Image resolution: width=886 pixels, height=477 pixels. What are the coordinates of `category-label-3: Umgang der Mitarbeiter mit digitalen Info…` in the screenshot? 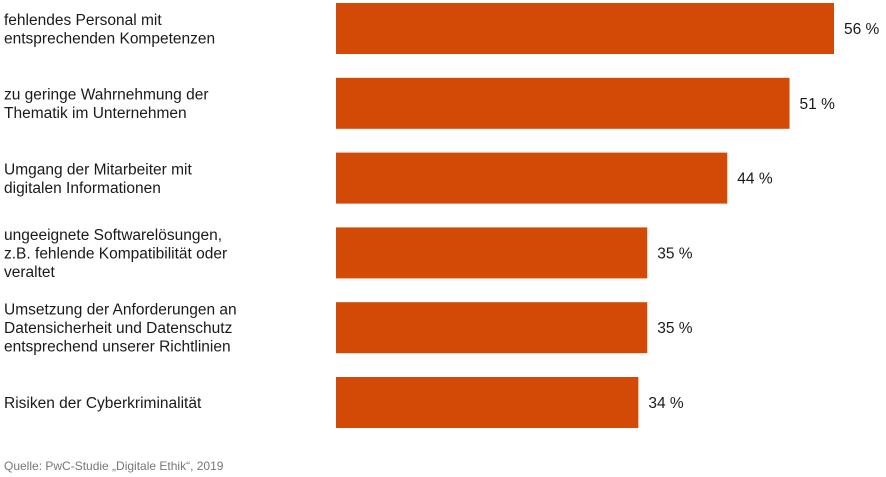 It's located at (98, 179).